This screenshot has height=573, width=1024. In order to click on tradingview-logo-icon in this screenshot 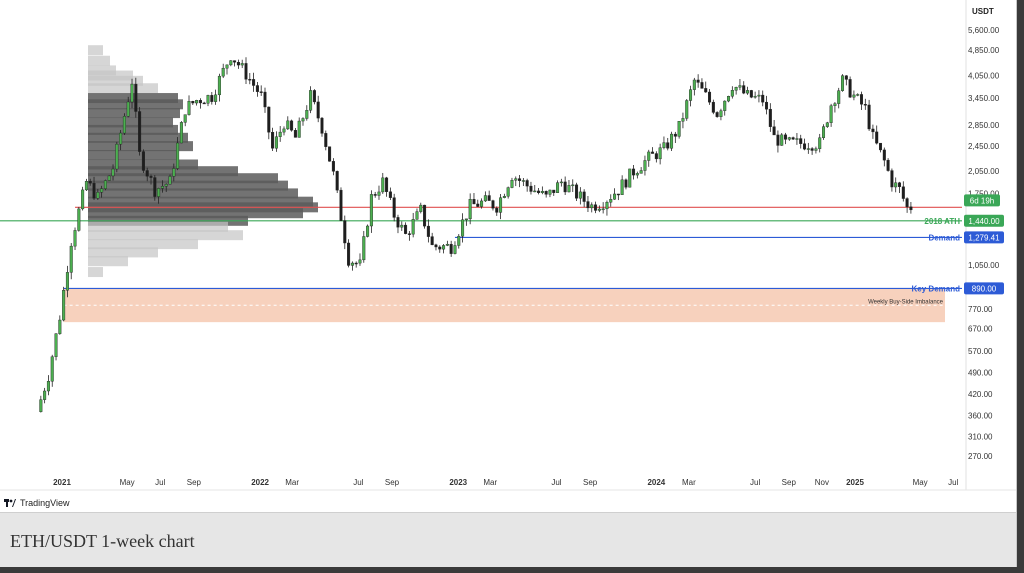, I will do `click(10, 503)`.